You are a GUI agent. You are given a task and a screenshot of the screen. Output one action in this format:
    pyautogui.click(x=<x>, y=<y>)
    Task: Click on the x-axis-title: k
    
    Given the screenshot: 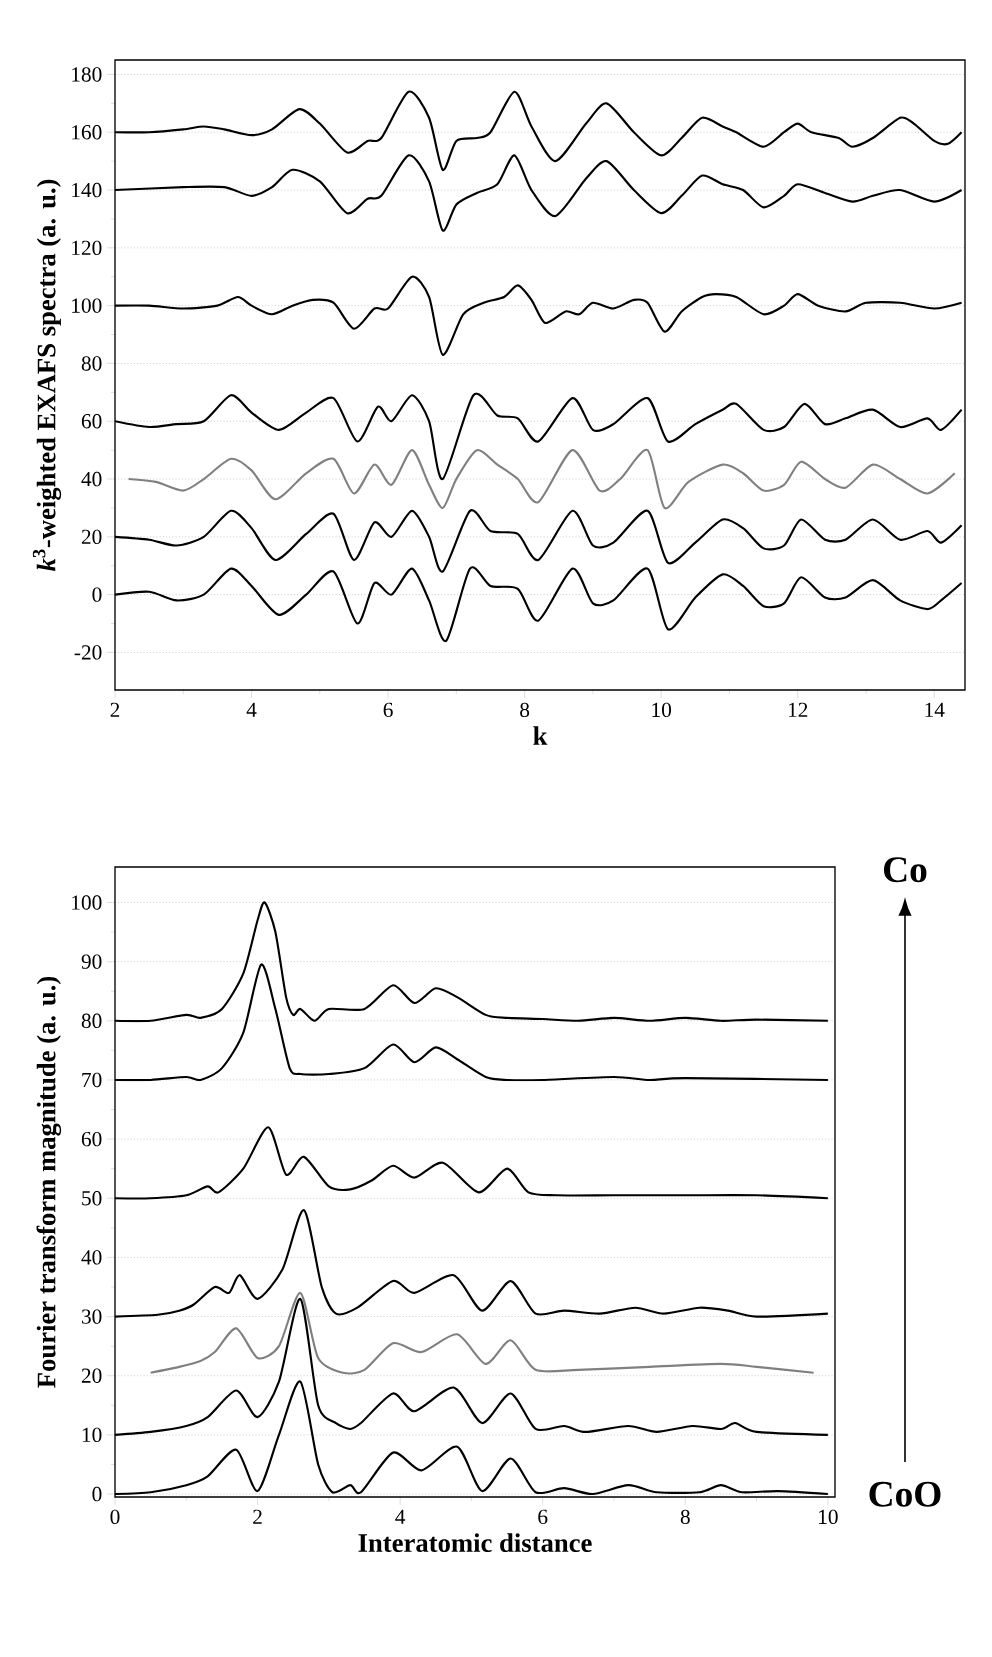 What is the action you would take?
    pyautogui.click(x=540, y=735)
    